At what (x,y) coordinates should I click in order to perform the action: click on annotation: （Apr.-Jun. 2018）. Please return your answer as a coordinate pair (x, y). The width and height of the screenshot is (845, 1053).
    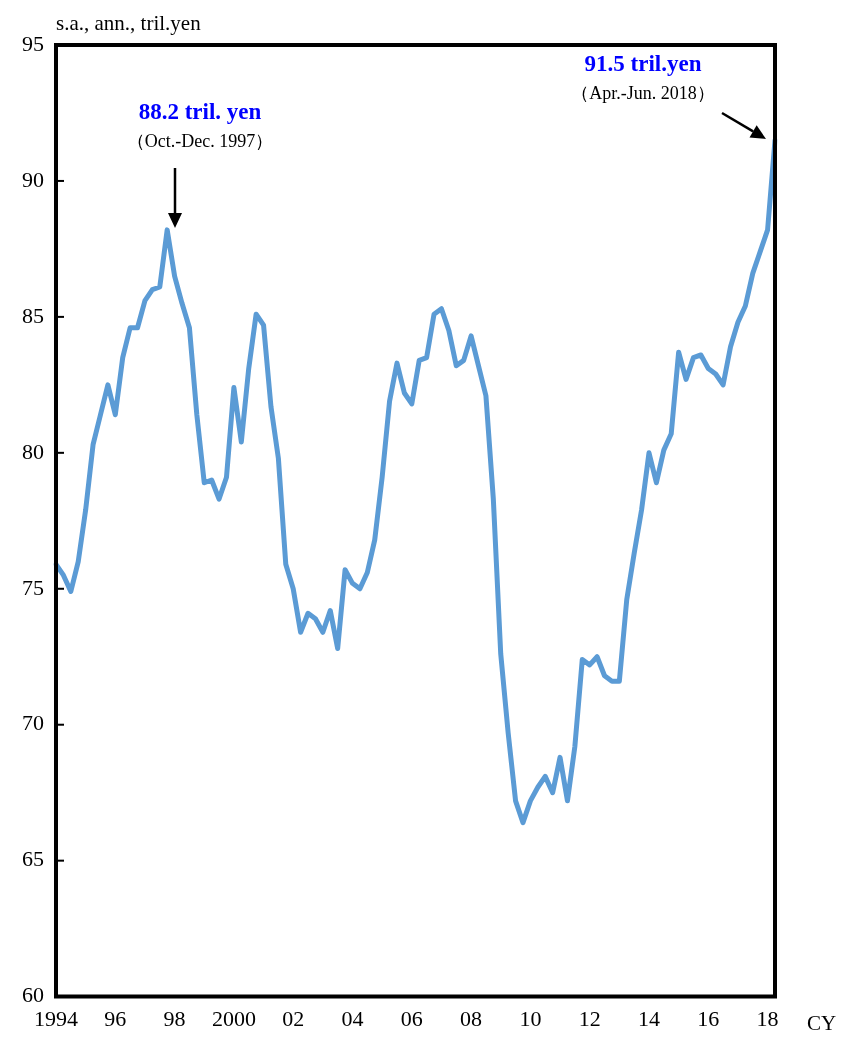
    Looking at the image, I should click on (643, 93).